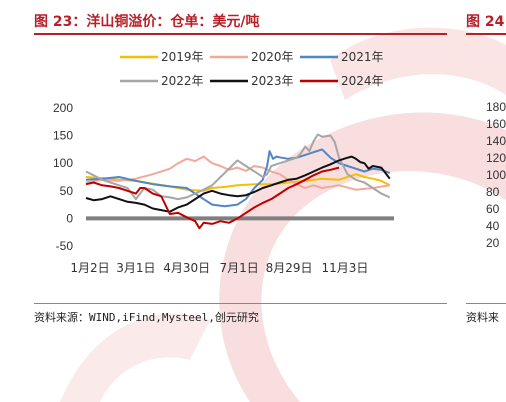 This screenshot has width=506, height=402. I want to click on y-tick-label: 0, so click(69, 218).